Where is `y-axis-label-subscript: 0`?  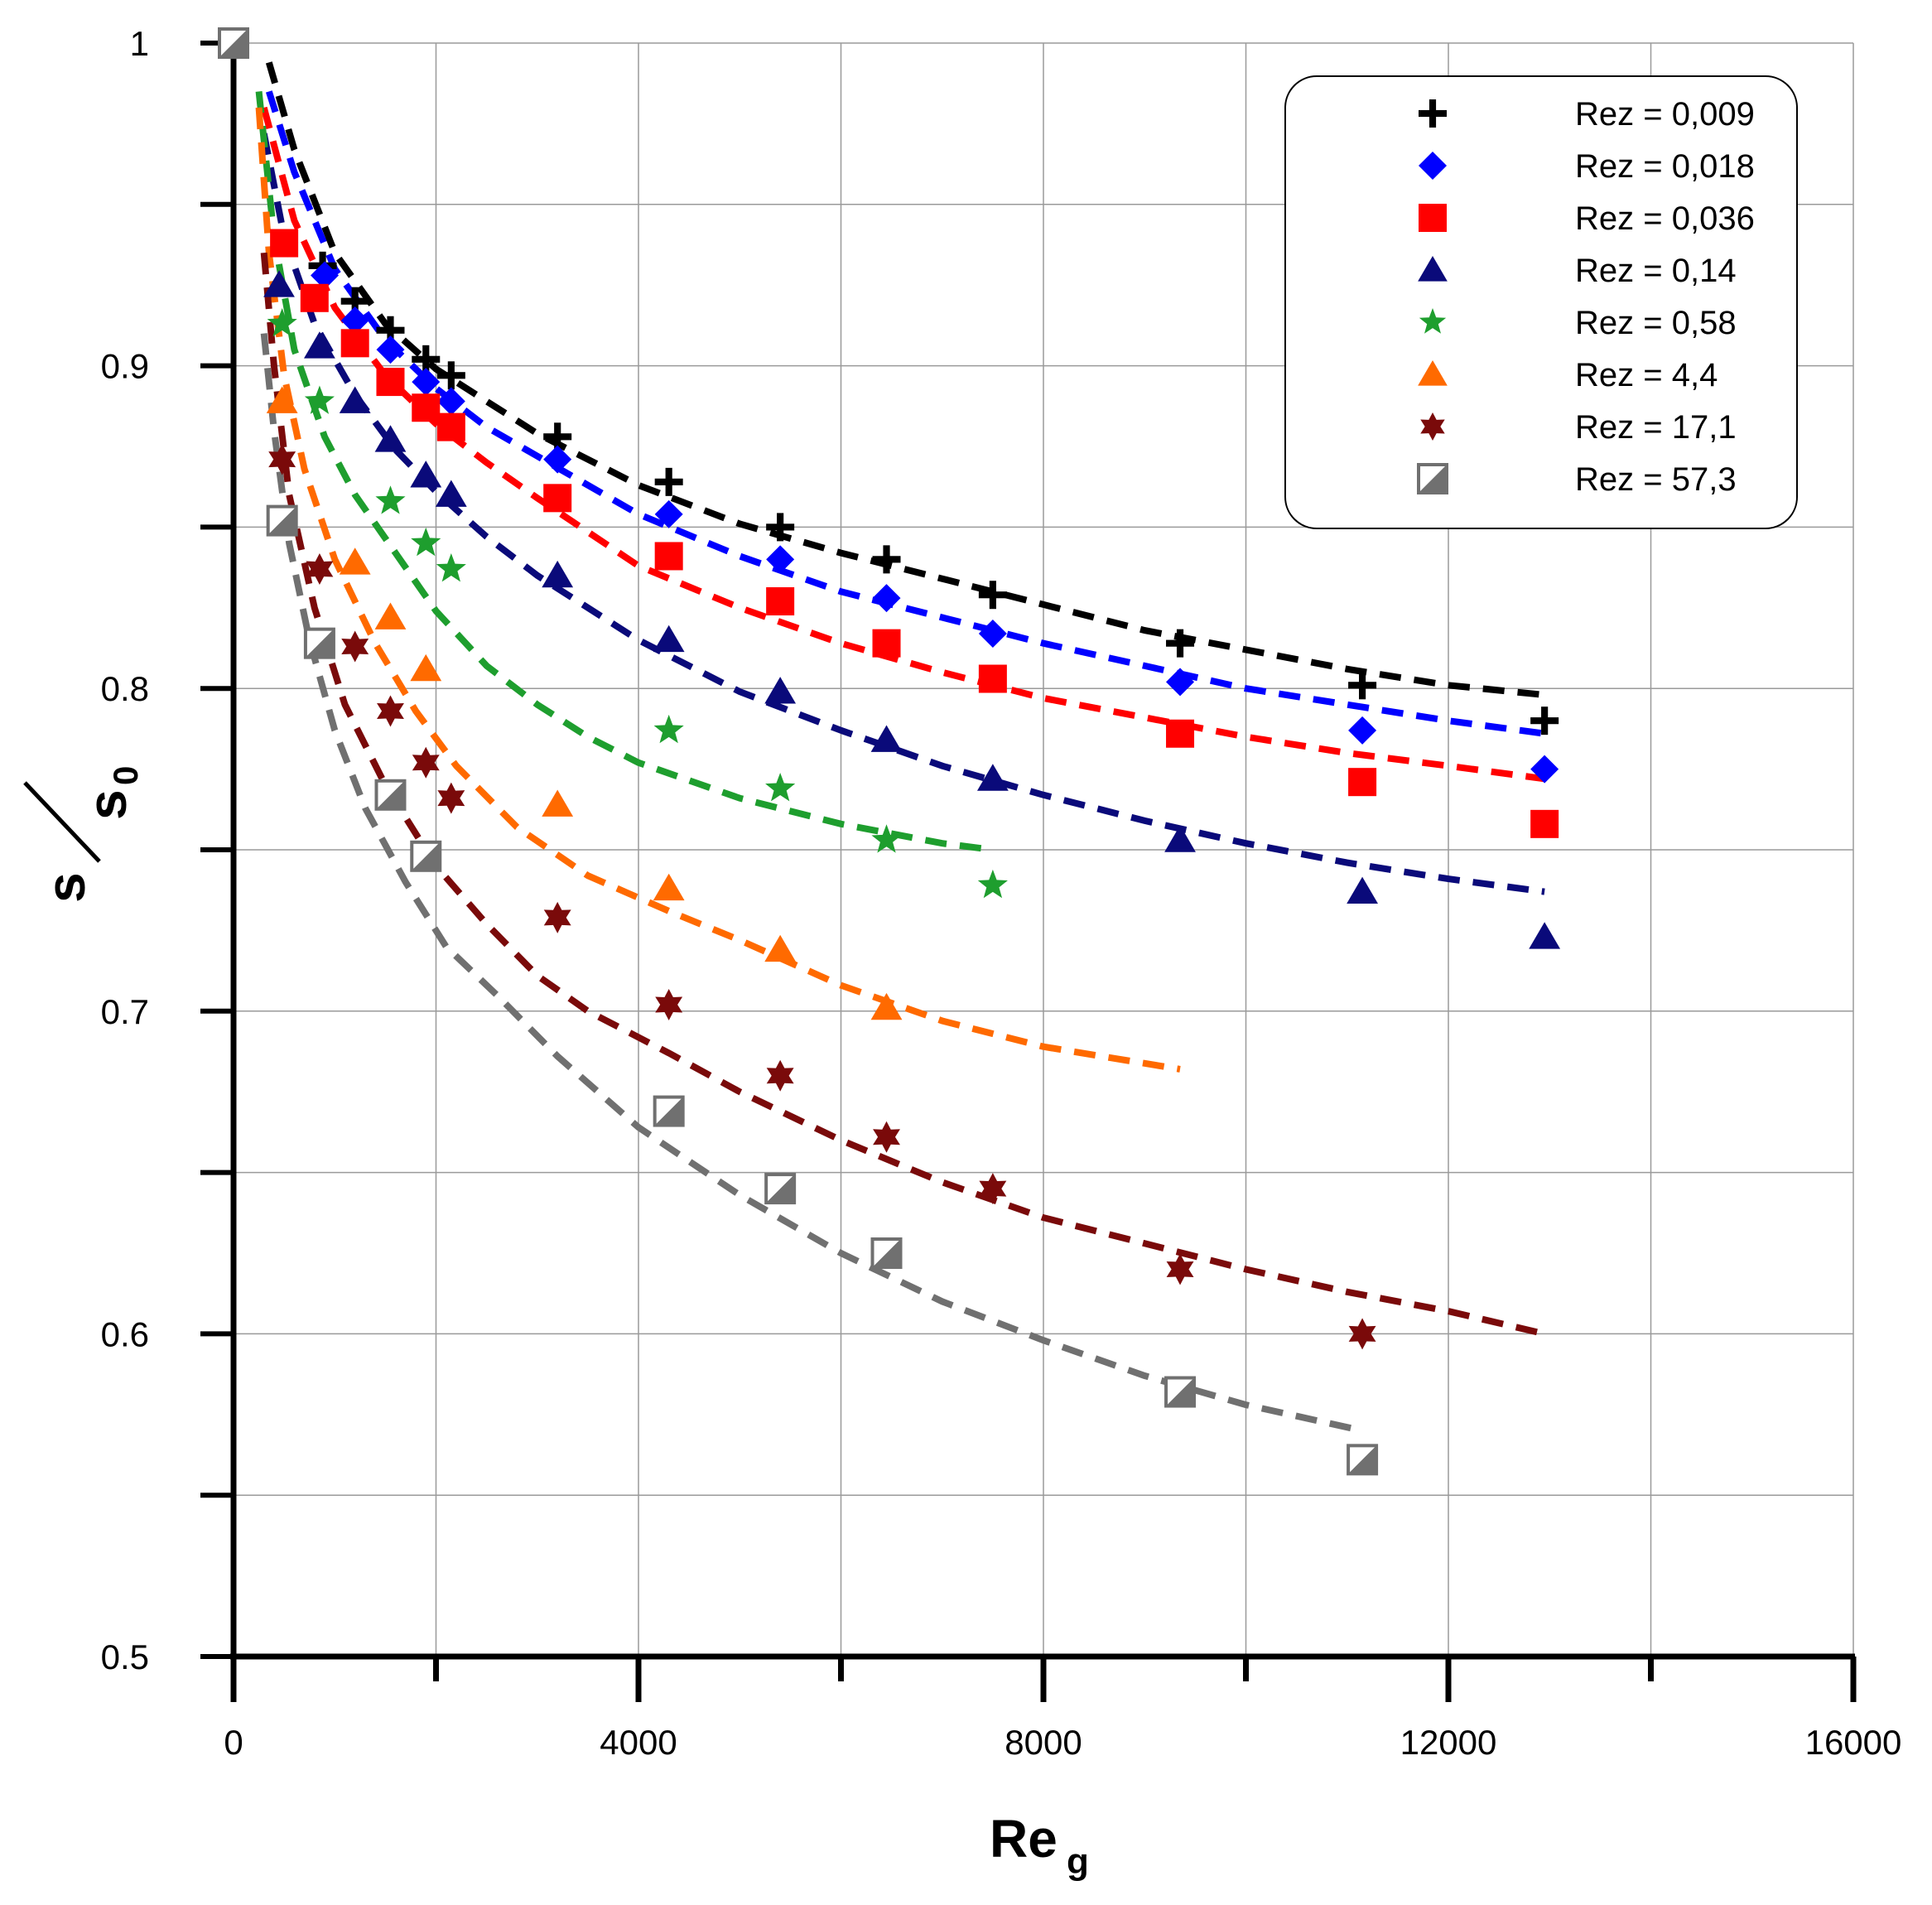
y-axis-label-subscript: 0 is located at coordinates (125, 775).